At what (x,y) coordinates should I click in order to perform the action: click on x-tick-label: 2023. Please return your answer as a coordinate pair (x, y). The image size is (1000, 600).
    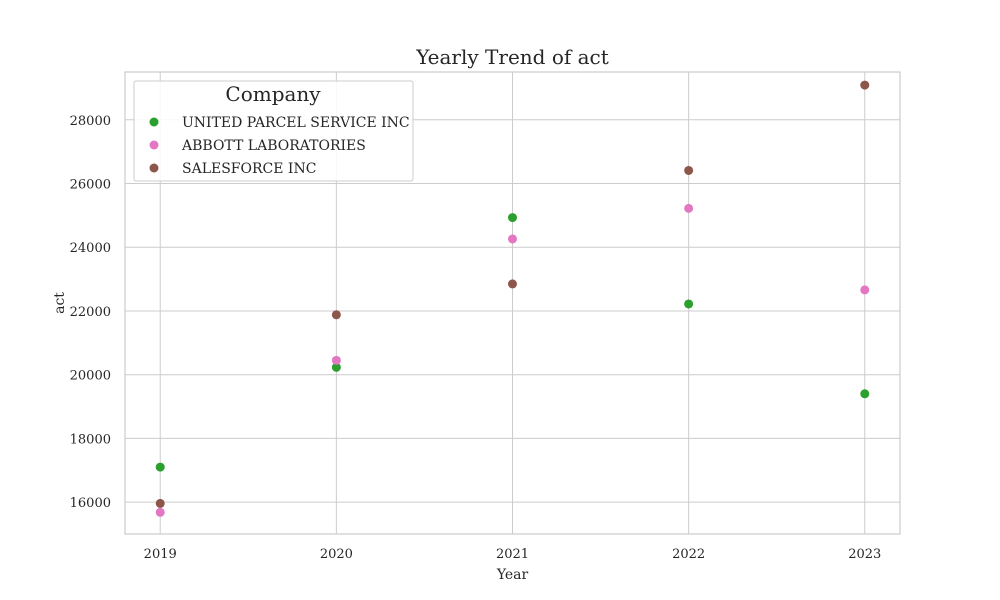
    Looking at the image, I should click on (864, 554).